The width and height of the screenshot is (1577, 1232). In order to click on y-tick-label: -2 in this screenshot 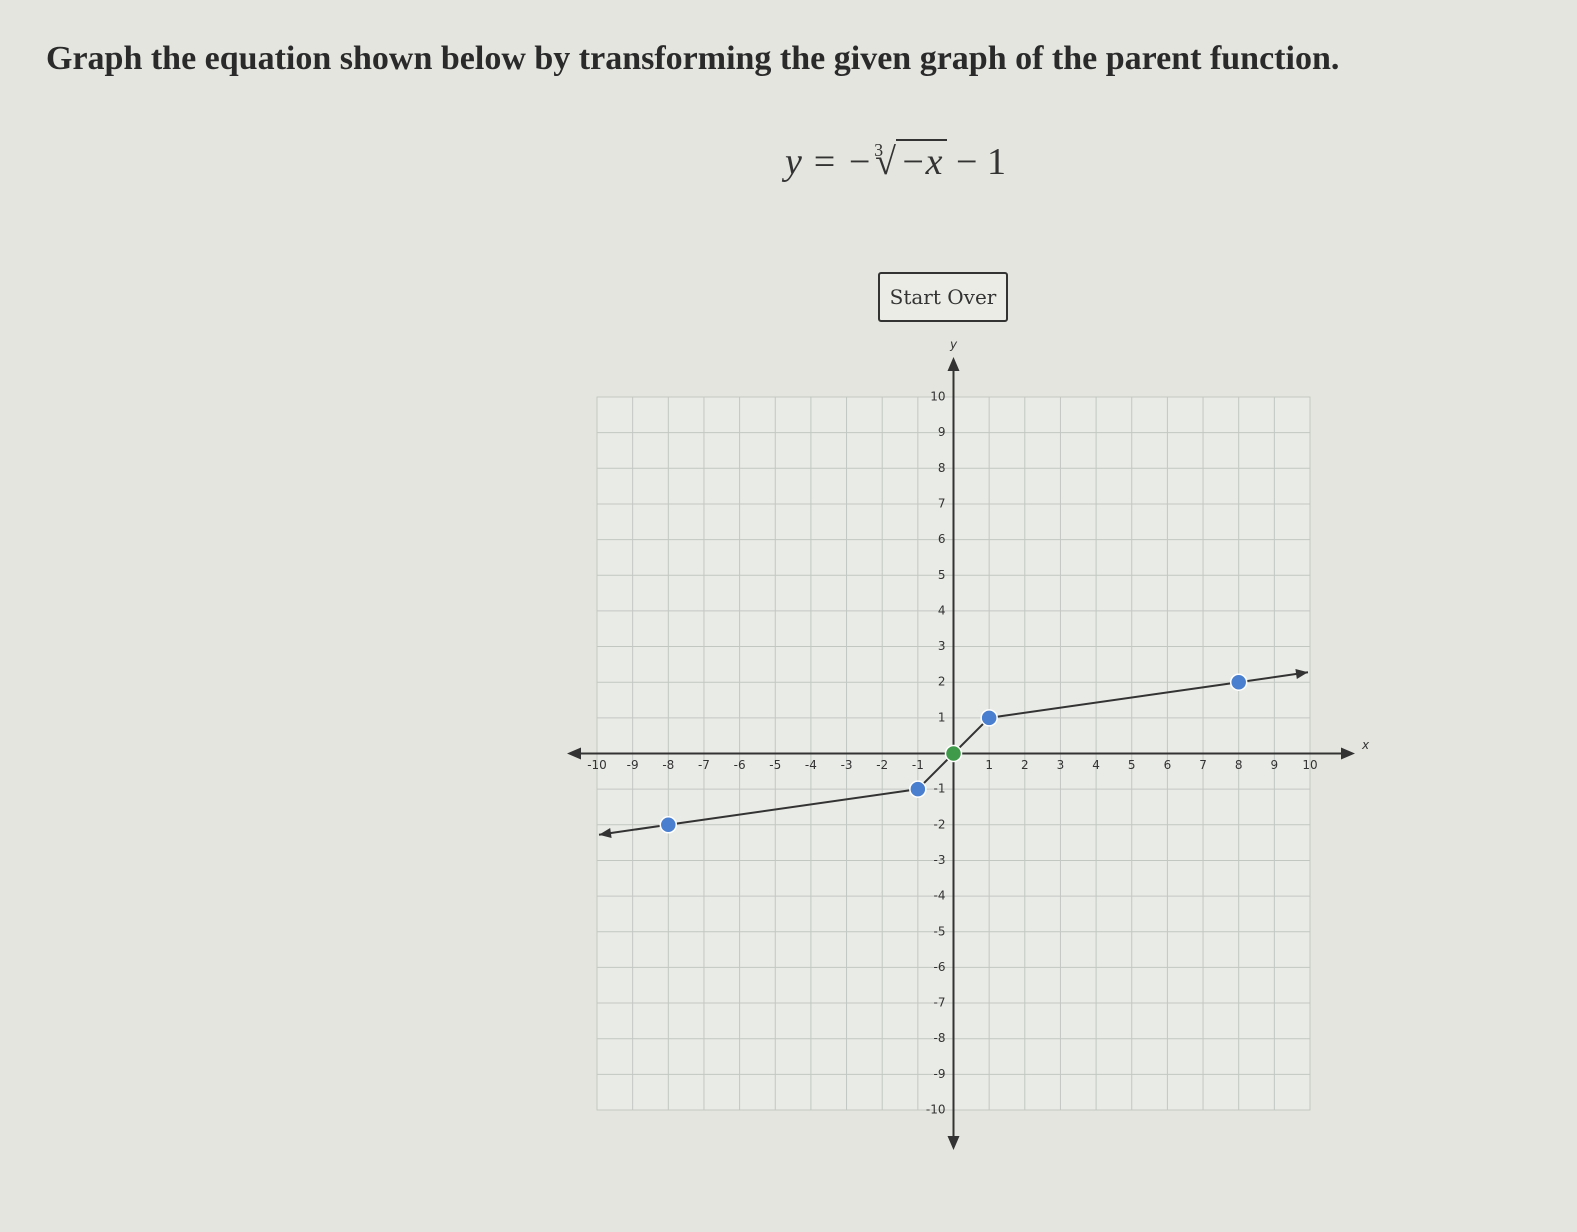, I will do `click(940, 824)`.